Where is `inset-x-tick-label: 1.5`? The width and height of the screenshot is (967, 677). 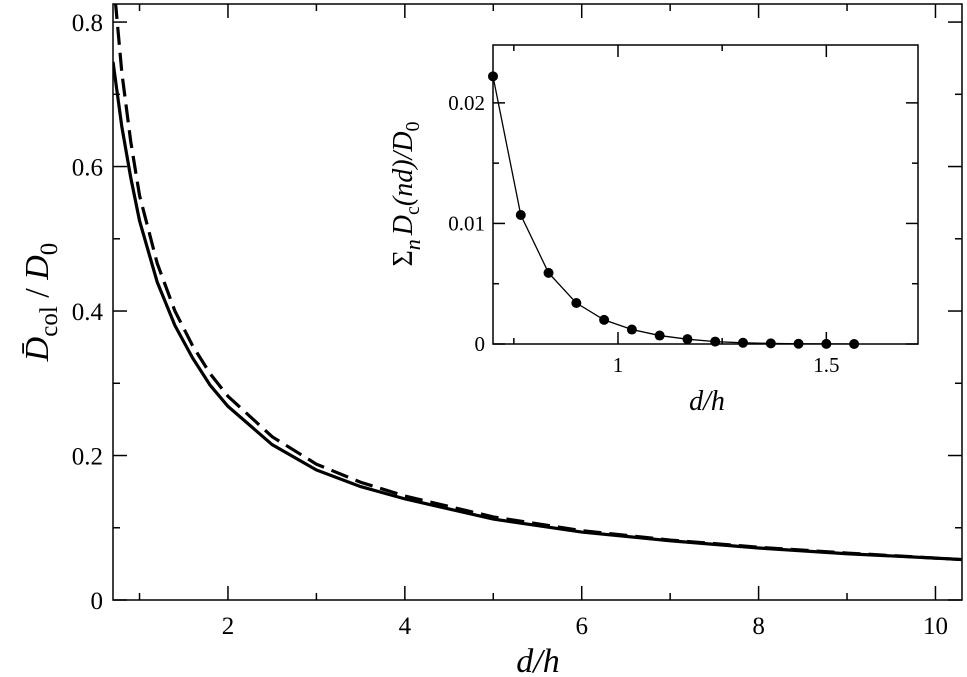
inset-x-tick-label: 1.5 is located at coordinates (826, 365).